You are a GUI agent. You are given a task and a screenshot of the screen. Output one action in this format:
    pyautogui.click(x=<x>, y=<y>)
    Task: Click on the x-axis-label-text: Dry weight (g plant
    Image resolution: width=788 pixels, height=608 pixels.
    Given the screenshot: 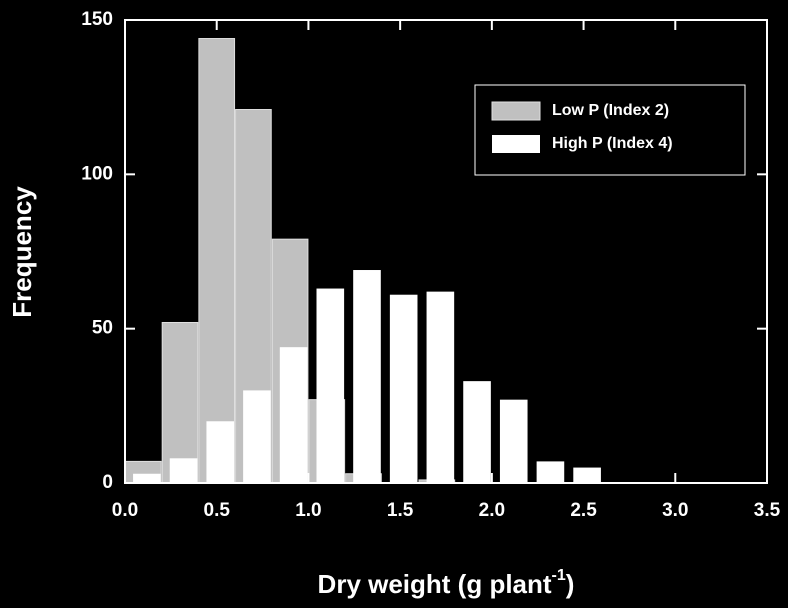 What is the action you would take?
    pyautogui.click(x=435, y=584)
    